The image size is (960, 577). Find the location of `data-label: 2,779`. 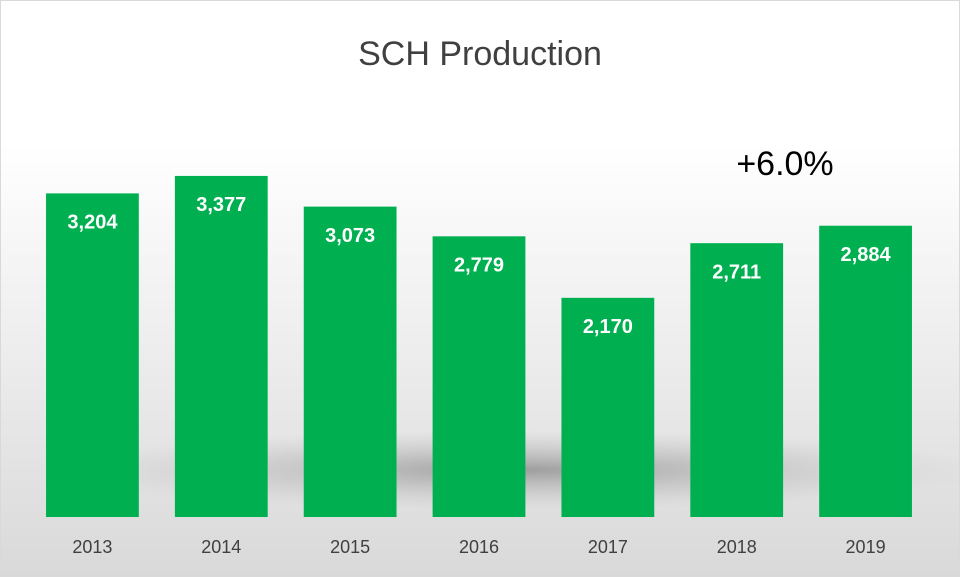

data-label: 2,779 is located at coordinates (479, 266).